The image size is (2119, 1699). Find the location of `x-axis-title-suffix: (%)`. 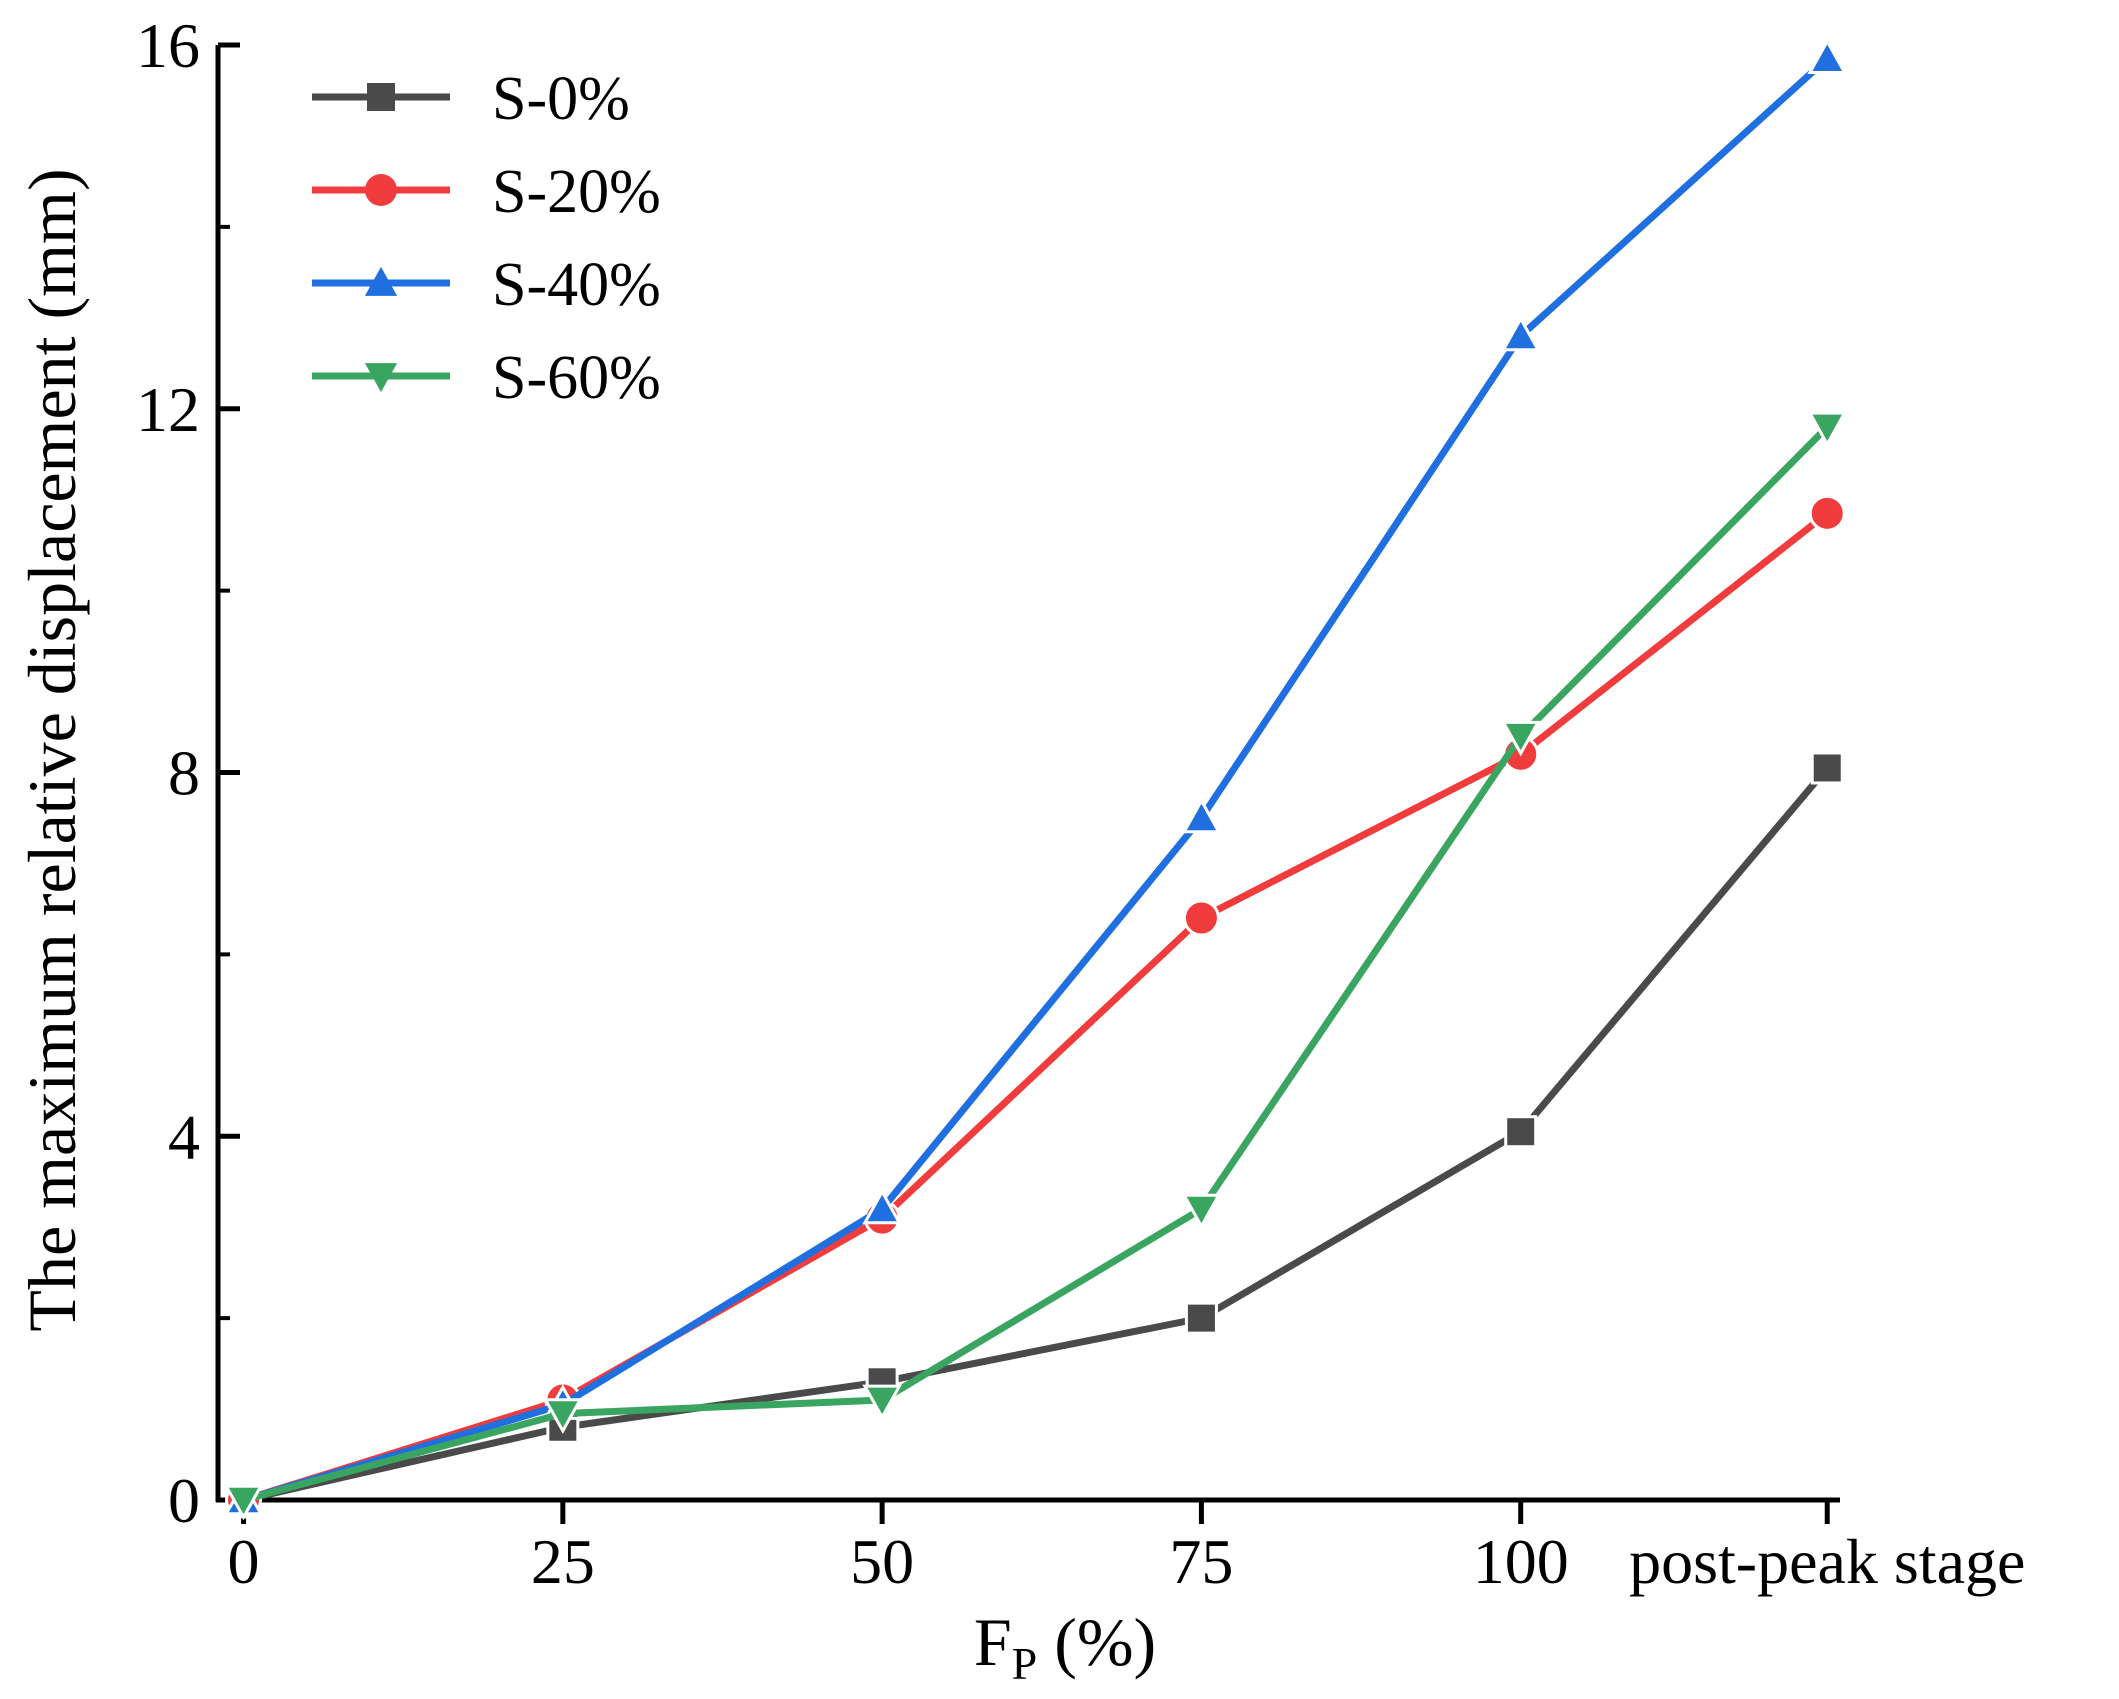

x-axis-title-suffix: (%) is located at coordinates (1096, 1642).